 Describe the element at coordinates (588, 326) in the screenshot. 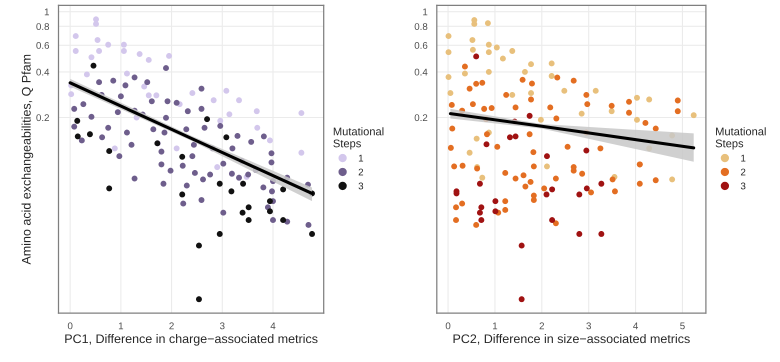

I see `x-tick-label: 3` at that location.